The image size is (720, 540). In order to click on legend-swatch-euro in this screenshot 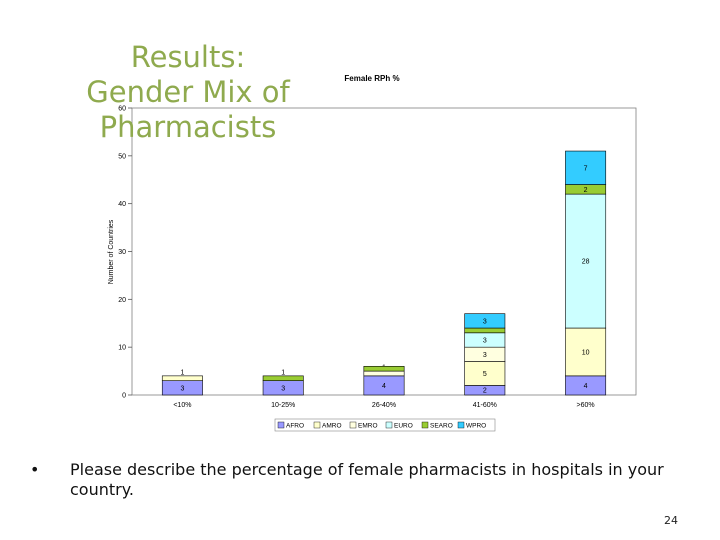, I will do `click(389, 425)`.